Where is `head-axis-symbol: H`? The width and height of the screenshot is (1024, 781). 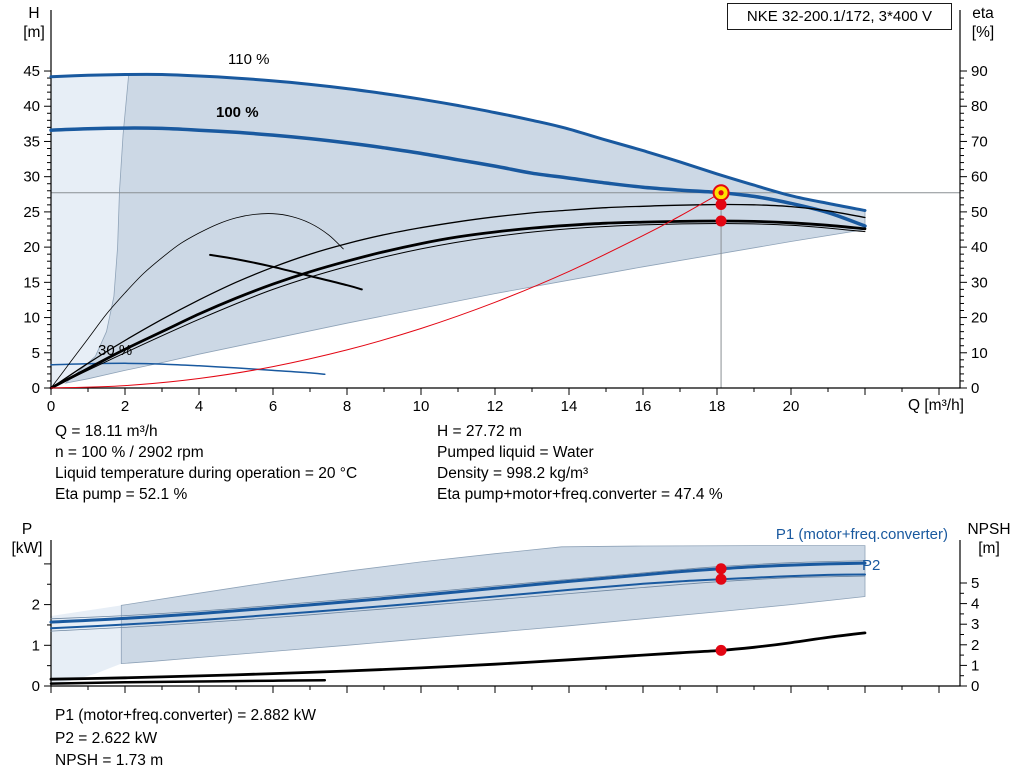
head-axis-symbol: H is located at coordinates (34, 13).